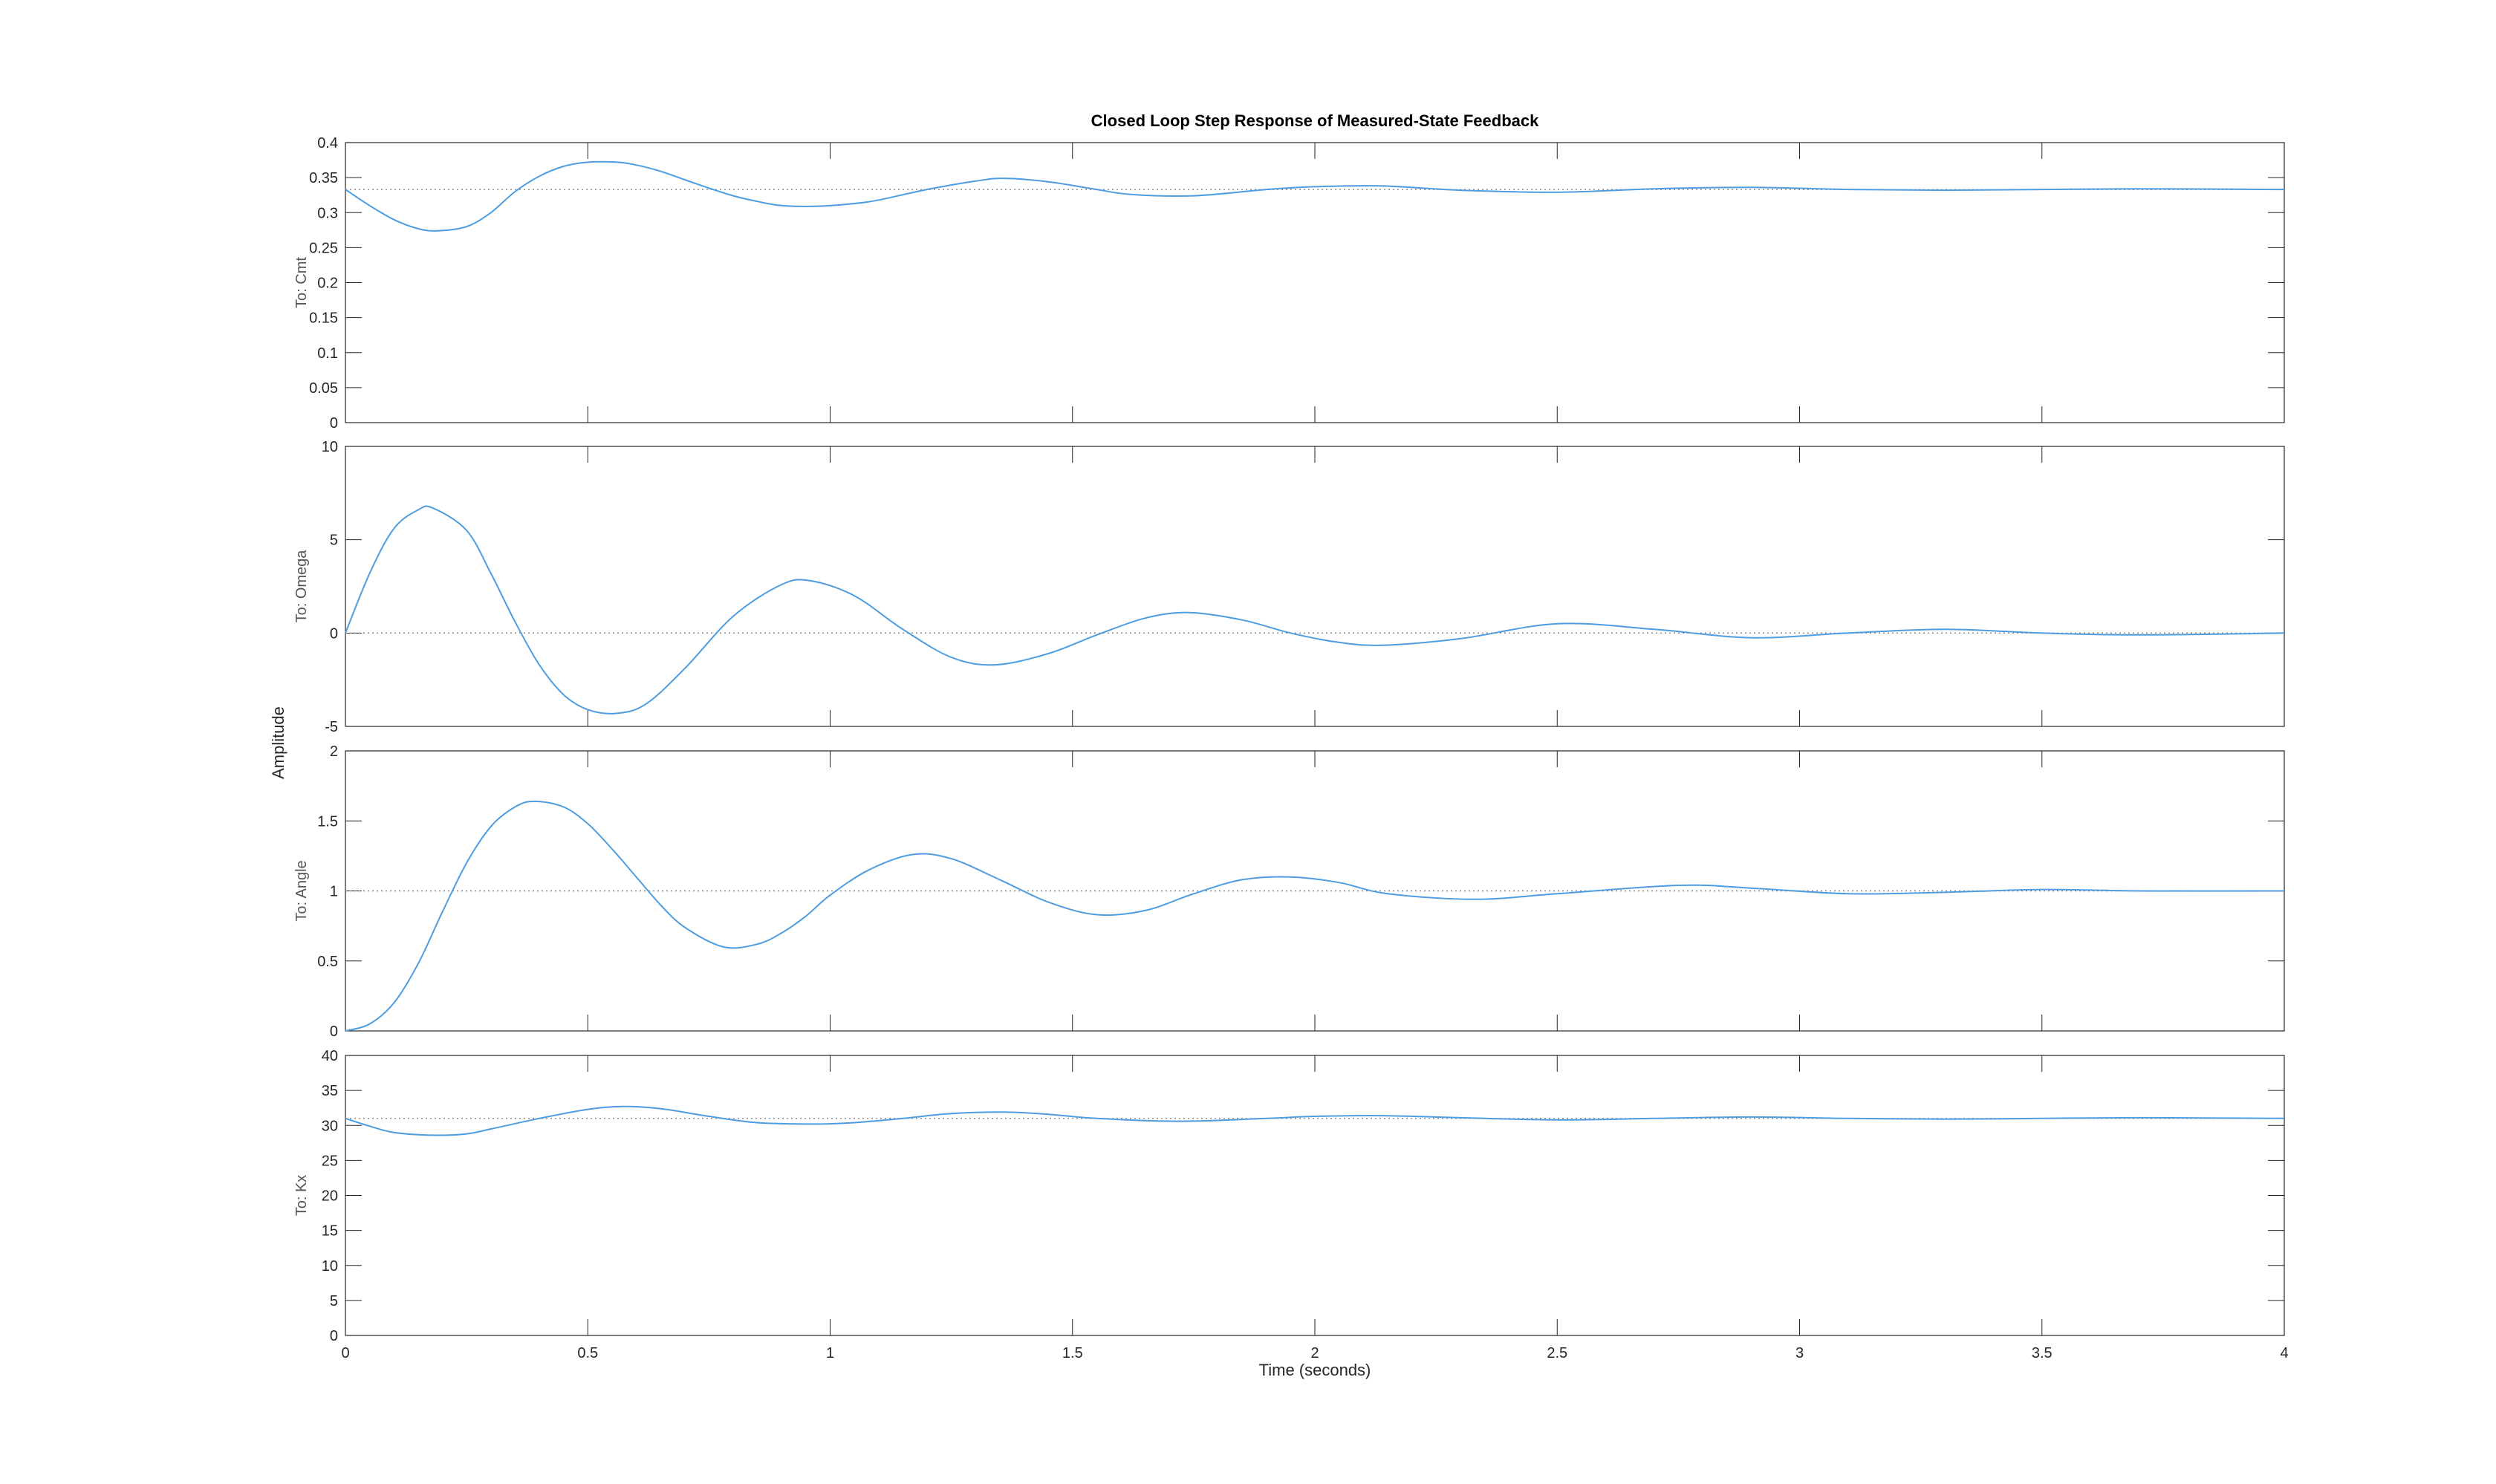  Describe the element at coordinates (330, 1231) in the screenshot. I see `y-tick-label: 15` at that location.